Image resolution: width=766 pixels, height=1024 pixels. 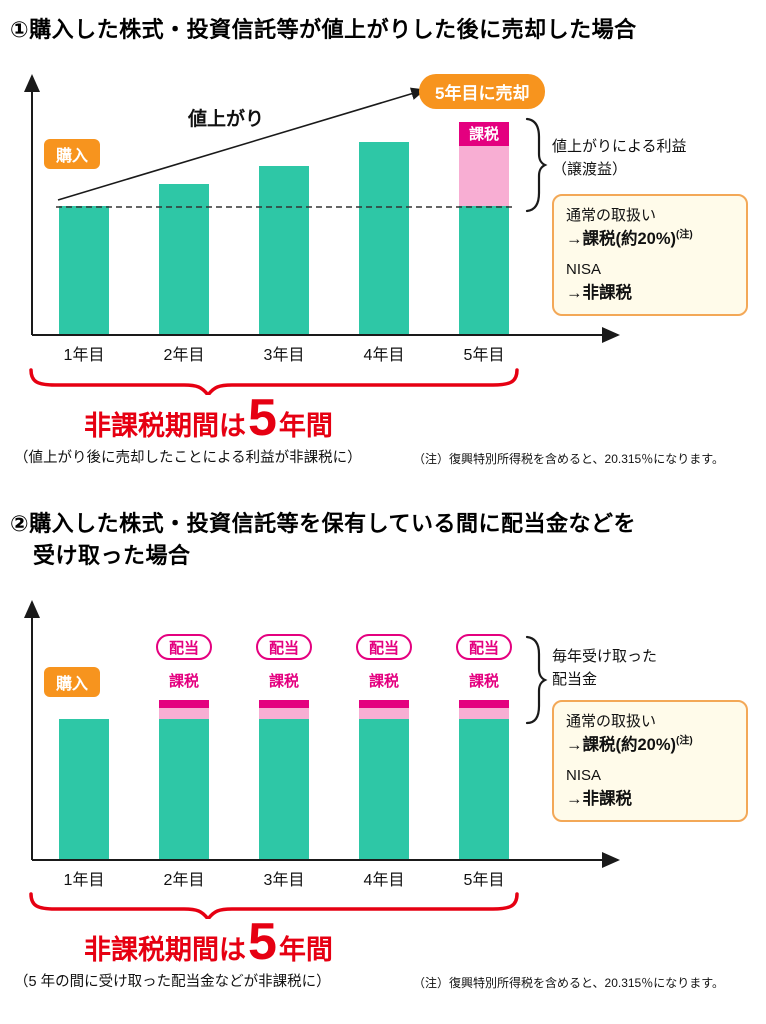 I want to click on dividend-brace, so click(x=536, y=680).